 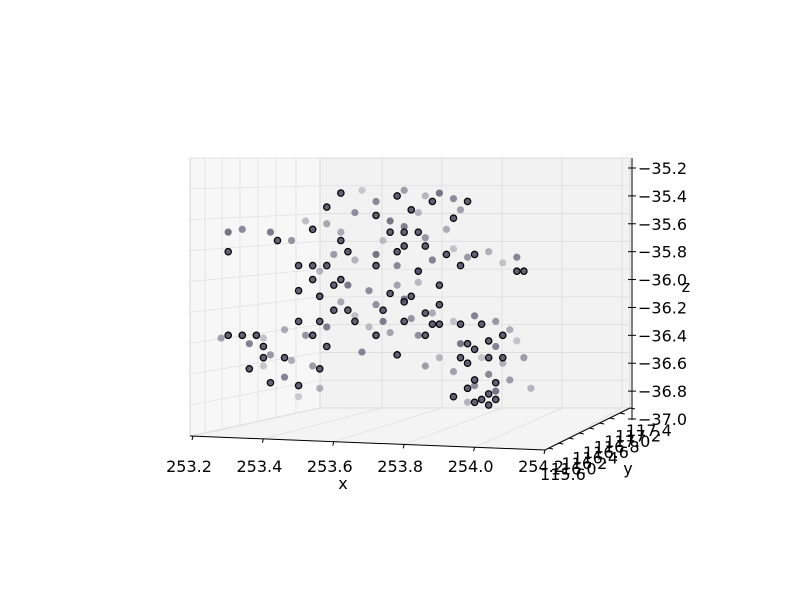 What do you see at coordinates (606, 452) in the screenshot?
I see `y-tick-label: 116.6` at bounding box center [606, 452].